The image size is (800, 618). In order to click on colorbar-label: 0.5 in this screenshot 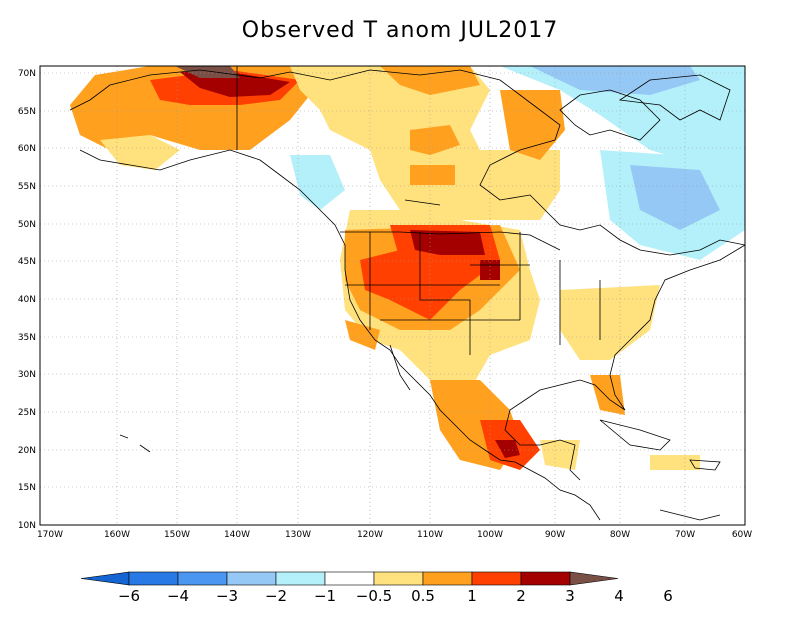, I will do `click(423, 596)`.